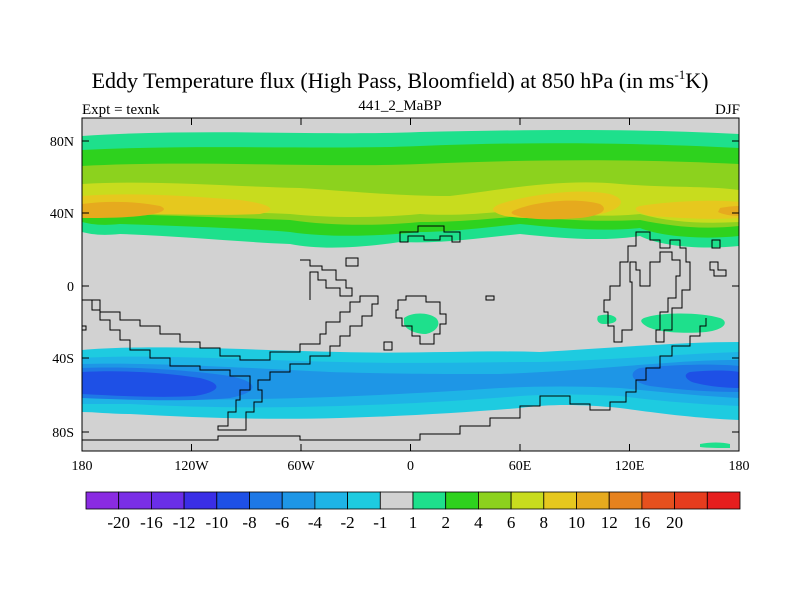 This screenshot has width=800, height=600. I want to click on coastline-islands, so click(404, 285).